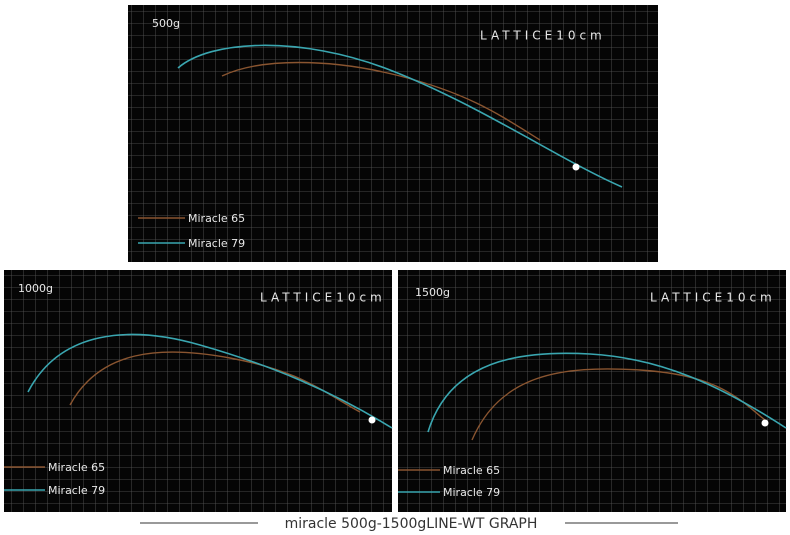  What do you see at coordinates (166, 23) in the screenshot?
I see `weight-label: 500g` at bounding box center [166, 23].